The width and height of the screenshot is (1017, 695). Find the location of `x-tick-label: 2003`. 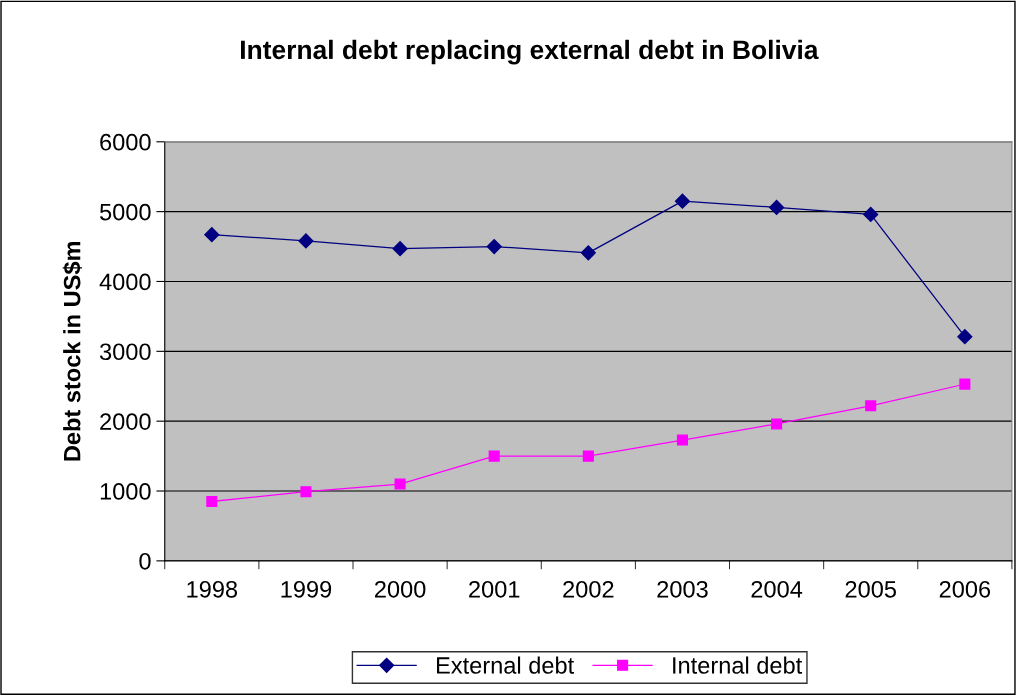

x-tick-label: 2003 is located at coordinates (682, 589).